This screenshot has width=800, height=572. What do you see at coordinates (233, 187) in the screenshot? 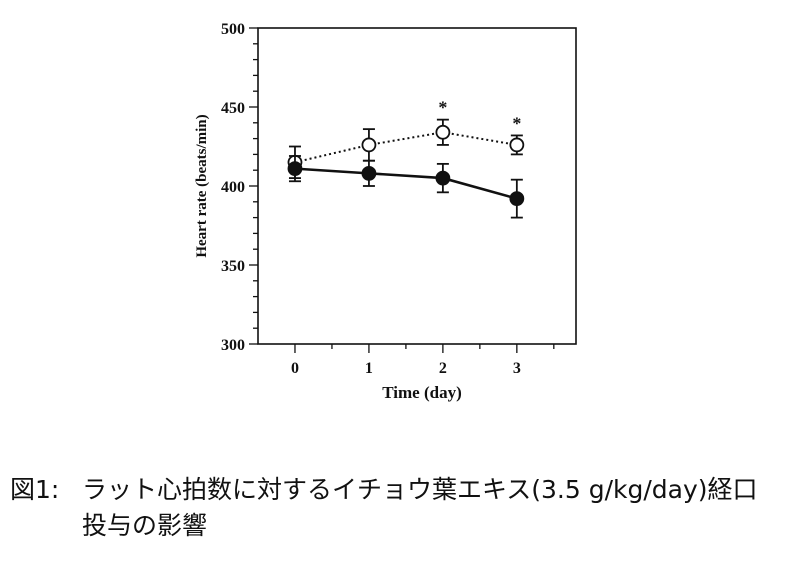
I see `y-tick-label: 400` at bounding box center [233, 187].